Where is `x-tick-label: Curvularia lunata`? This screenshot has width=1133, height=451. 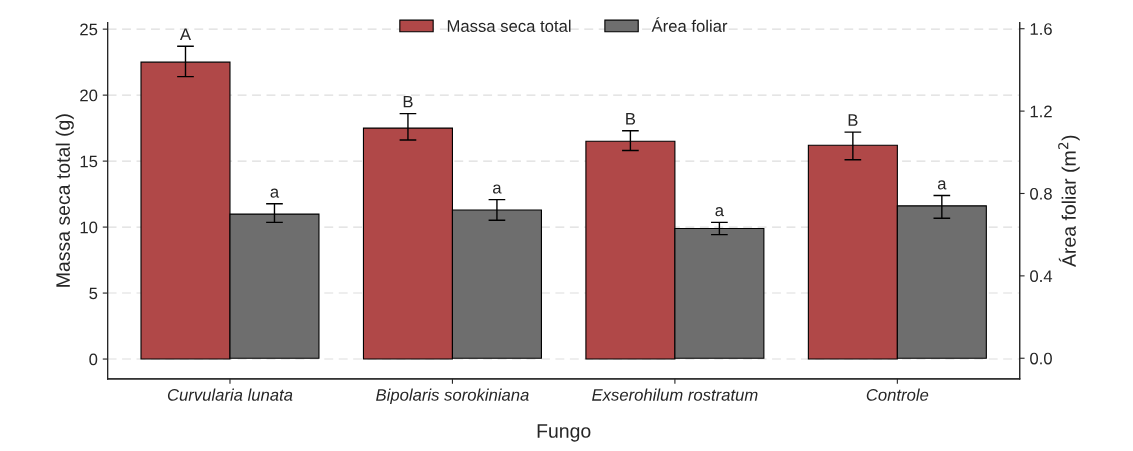 x-tick-label: Curvularia lunata is located at coordinates (230, 394).